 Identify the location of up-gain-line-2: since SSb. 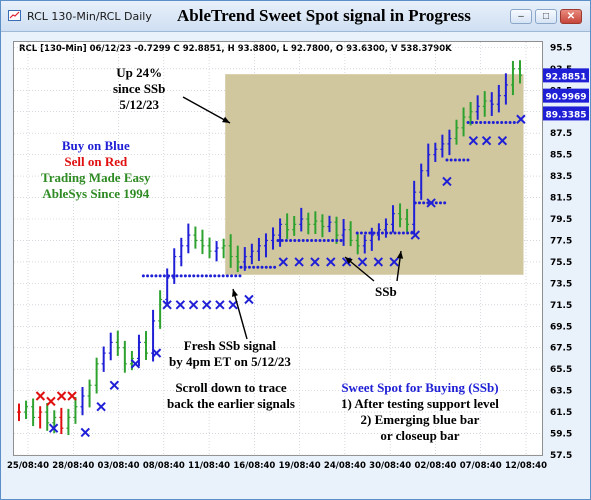
(139, 88).